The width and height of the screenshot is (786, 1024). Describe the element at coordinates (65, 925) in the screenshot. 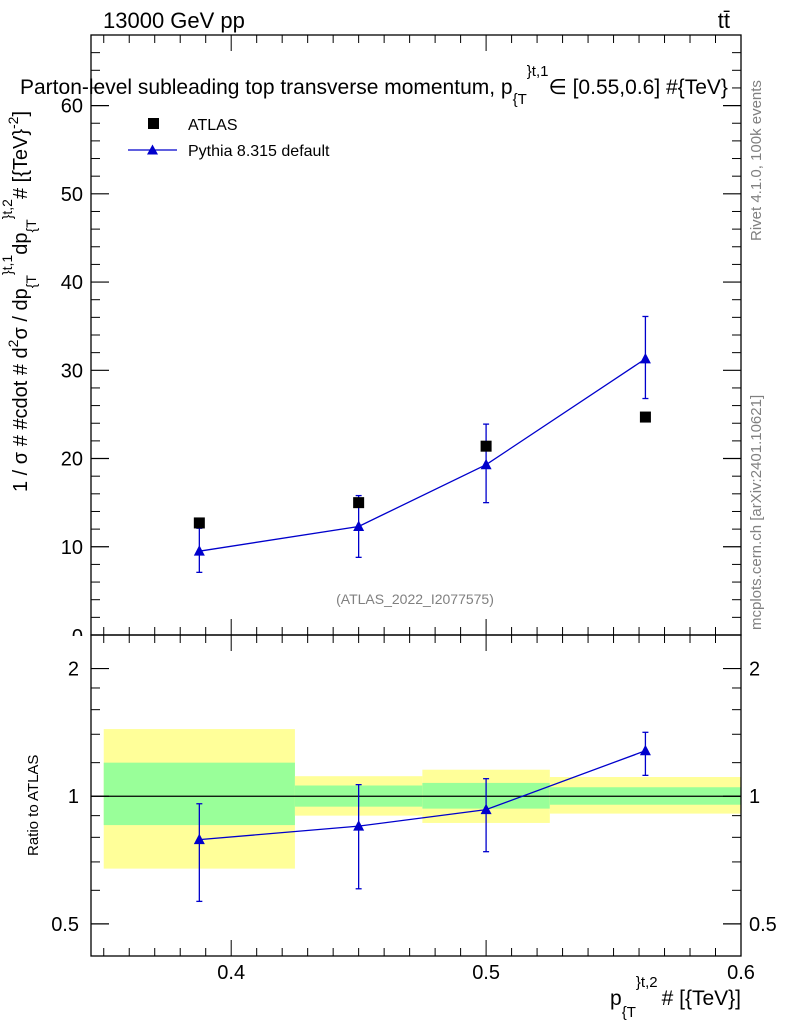

I see `ratio-y-tick-label-left: 0.5` at that location.